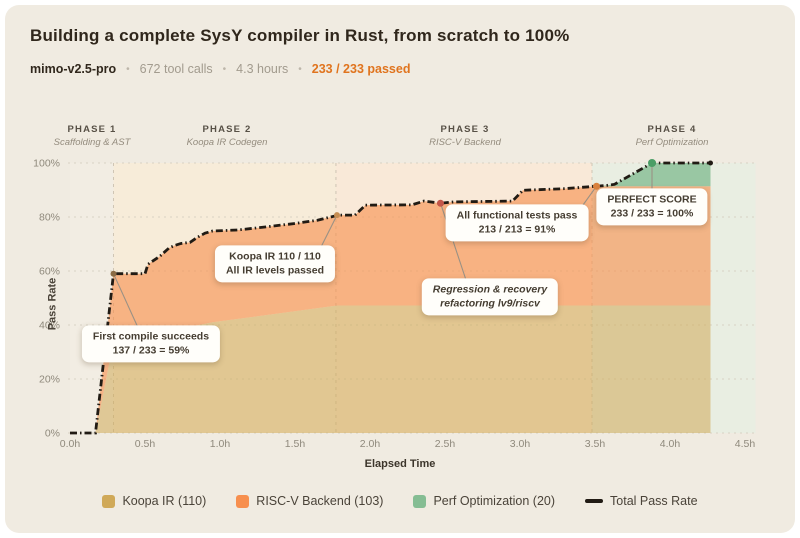  I want to click on legend-item: Perf Optimization (20), so click(484, 501).